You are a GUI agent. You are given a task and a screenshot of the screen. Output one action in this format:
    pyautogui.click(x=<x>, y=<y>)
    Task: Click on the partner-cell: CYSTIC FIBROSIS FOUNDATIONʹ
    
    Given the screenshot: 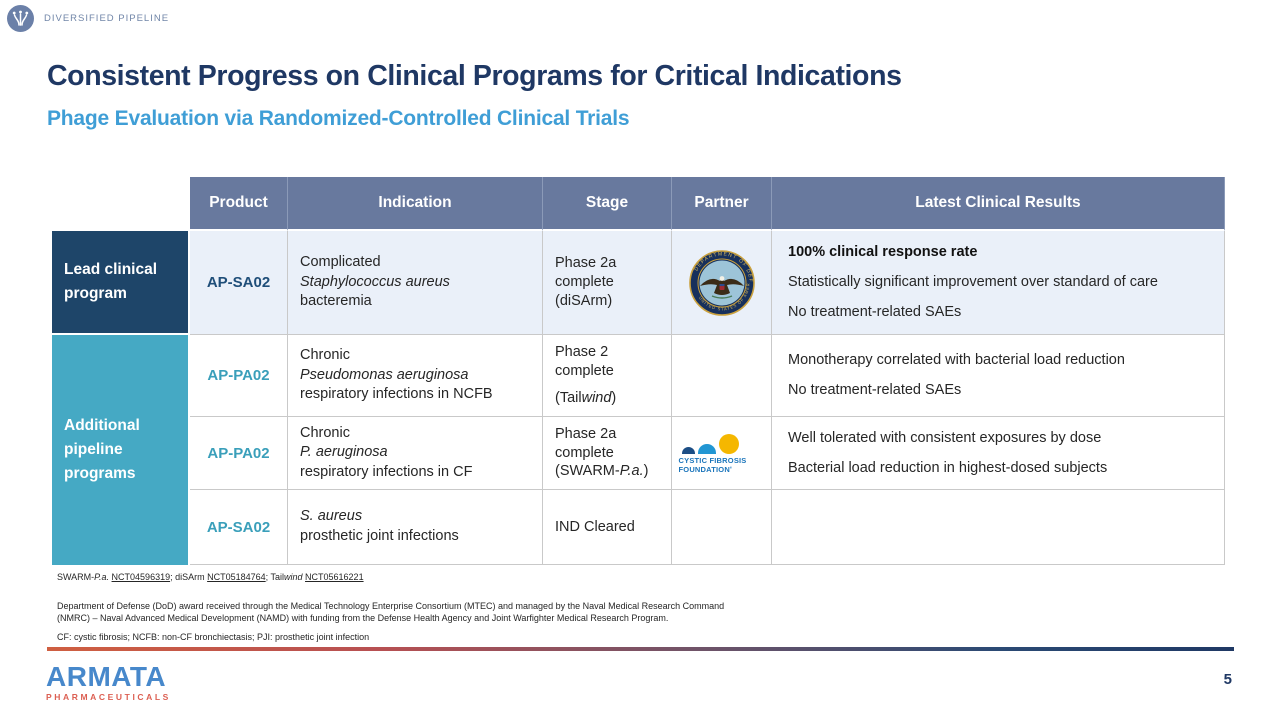 What is the action you would take?
    pyautogui.click(x=722, y=453)
    